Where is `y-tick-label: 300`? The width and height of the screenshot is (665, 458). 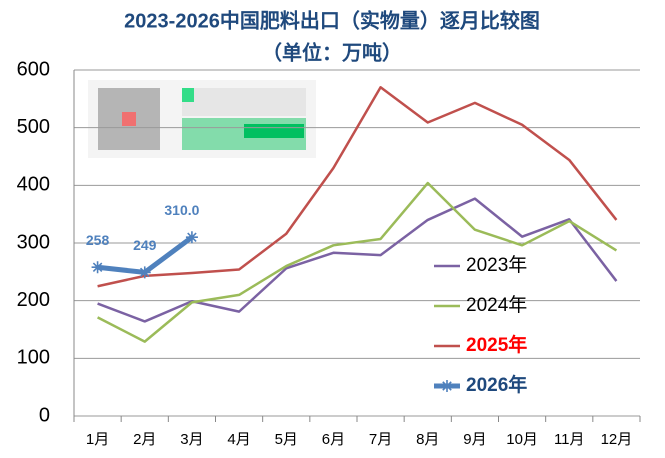 y-tick-label: 300 is located at coordinates (33, 242).